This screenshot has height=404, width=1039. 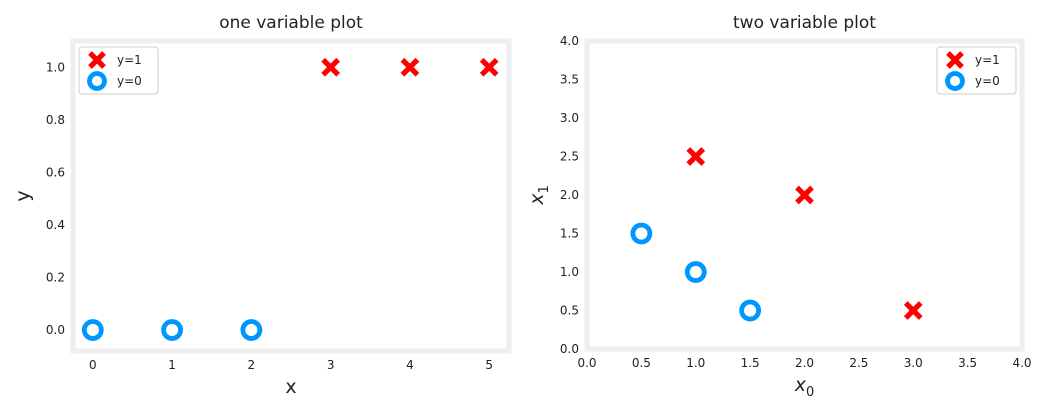 What do you see at coordinates (569, 195) in the screenshot?
I see `y-tick-label: 2.0` at bounding box center [569, 195].